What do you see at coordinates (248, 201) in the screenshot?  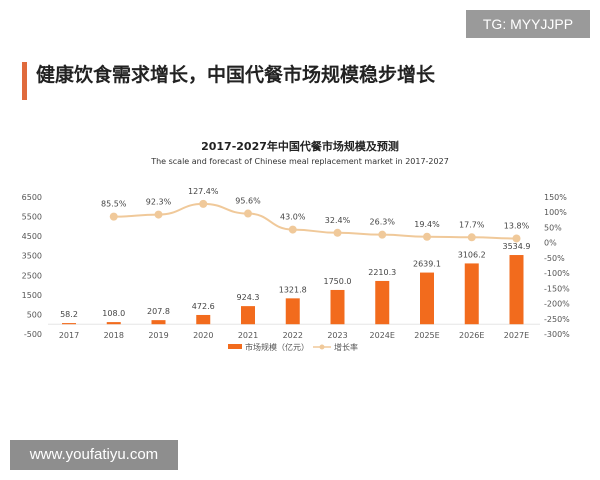 I see `growth-label: 95.6%` at bounding box center [248, 201].